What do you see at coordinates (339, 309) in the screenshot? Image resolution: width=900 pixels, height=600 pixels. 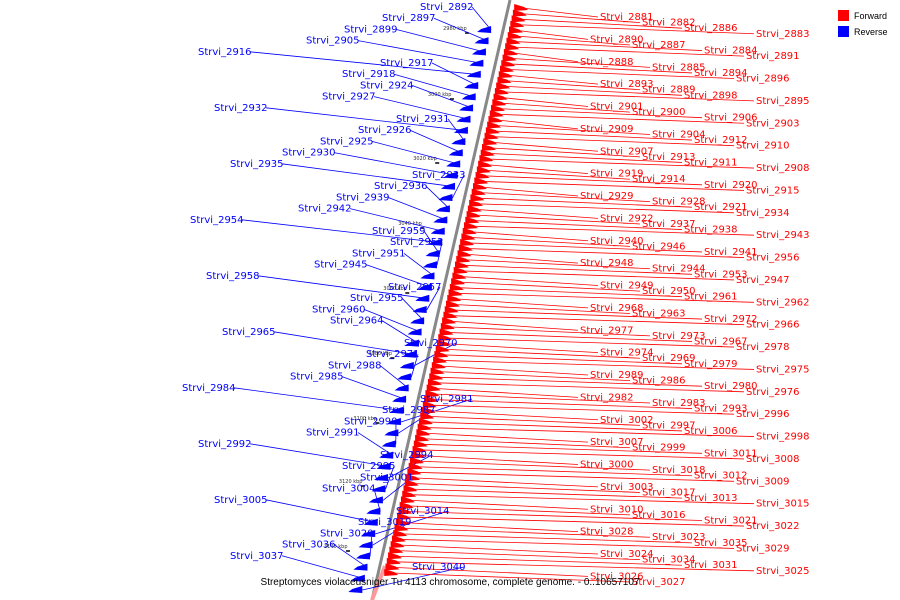 I see `reverse-gene-label: Strvi_2960` at bounding box center [339, 309].